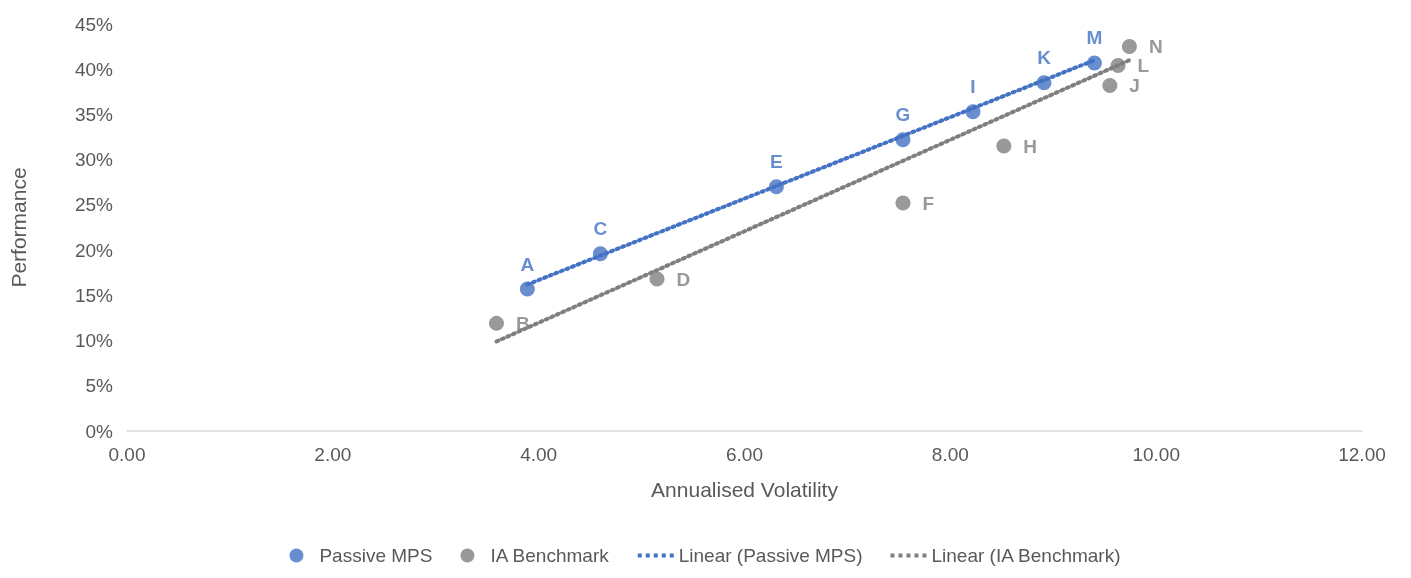 This screenshot has width=1411, height=578. What do you see at coordinates (745, 489) in the screenshot?
I see `x-axis-title: Annualised Volatility` at bounding box center [745, 489].